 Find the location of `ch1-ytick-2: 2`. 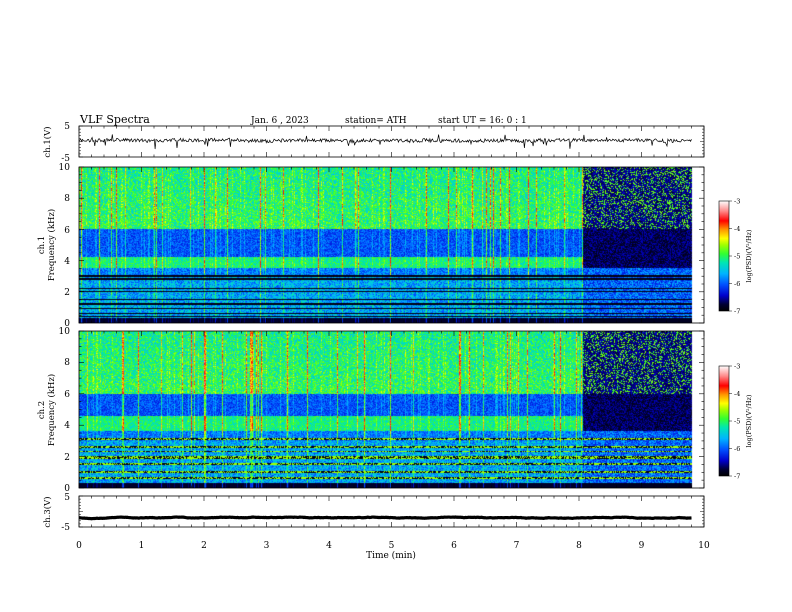

ch1-ytick-2: 2 is located at coordinates (67, 293).